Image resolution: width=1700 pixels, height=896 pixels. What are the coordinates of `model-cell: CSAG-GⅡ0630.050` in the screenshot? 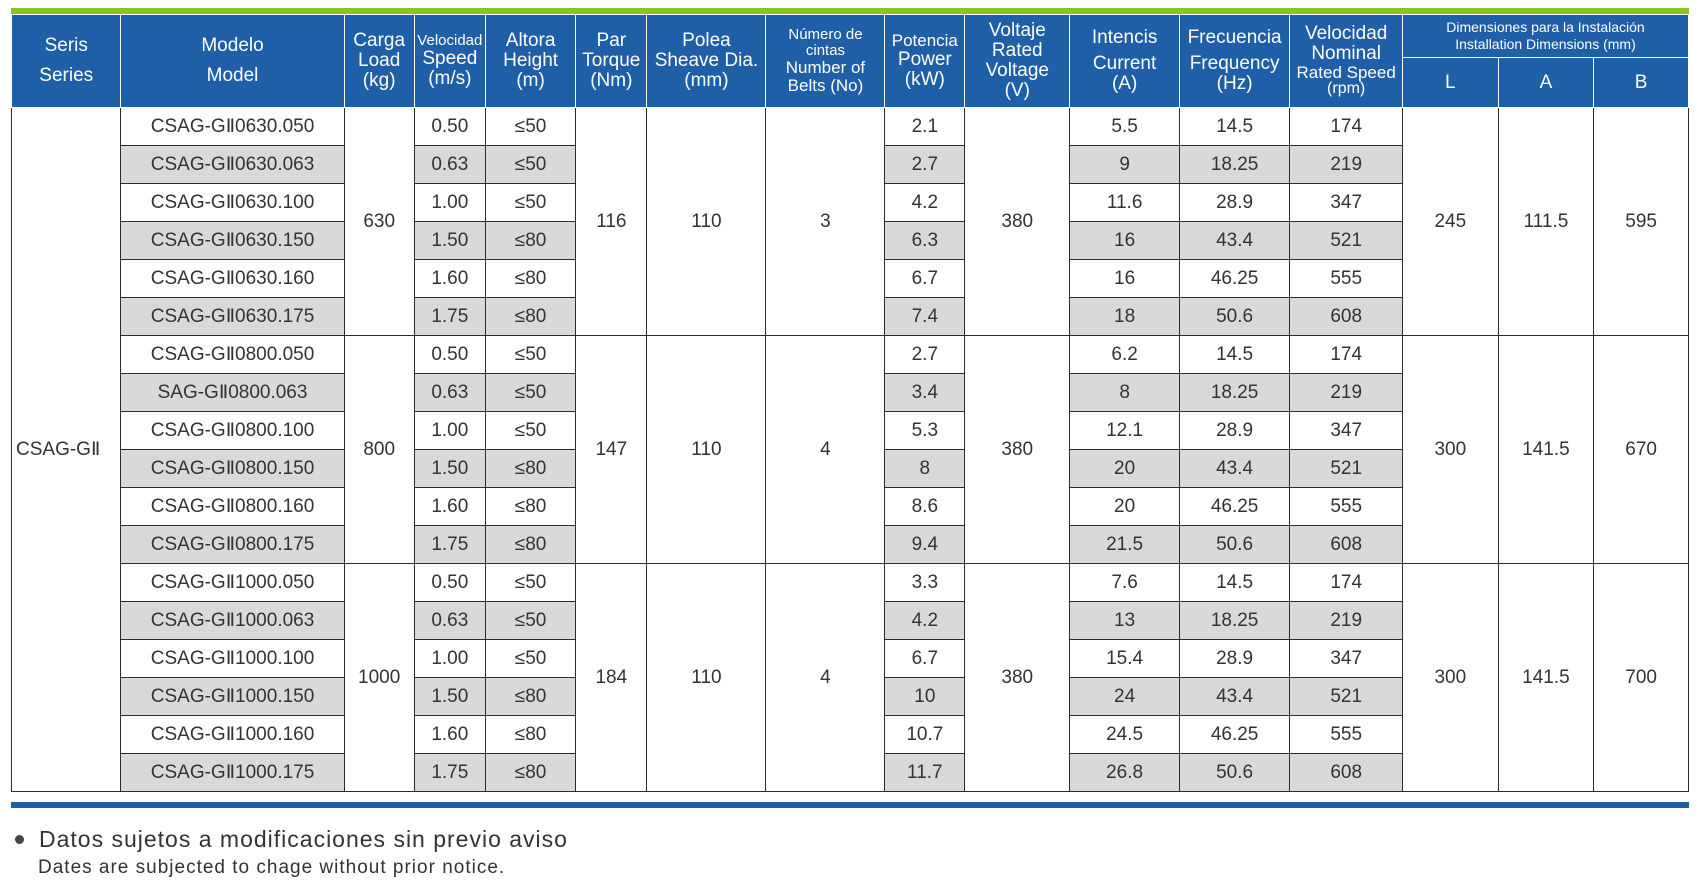 It's located at (232, 126).